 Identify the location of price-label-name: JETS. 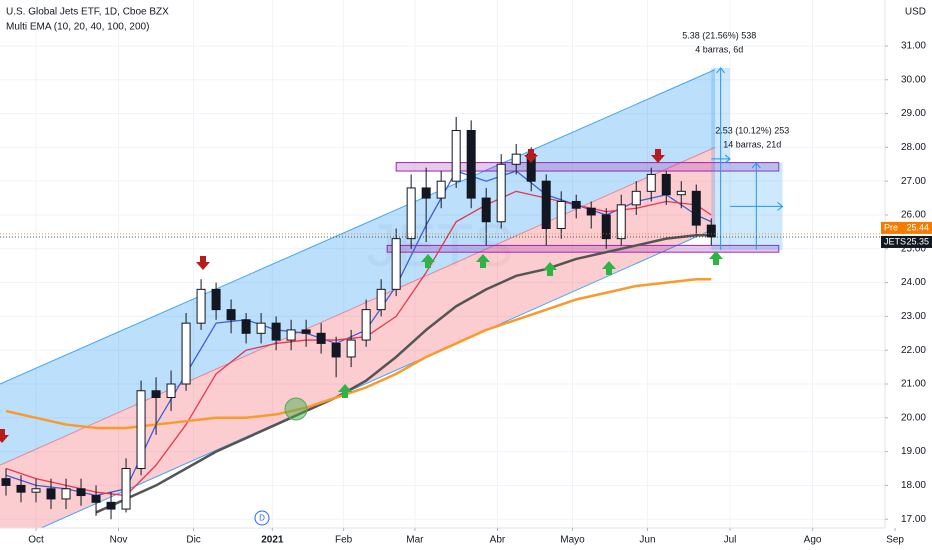
(895, 241).